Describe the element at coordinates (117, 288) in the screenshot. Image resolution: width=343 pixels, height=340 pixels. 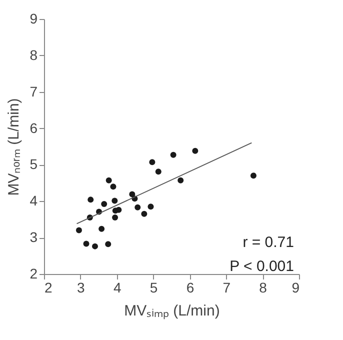
I see `x-tick-label: 4` at that location.